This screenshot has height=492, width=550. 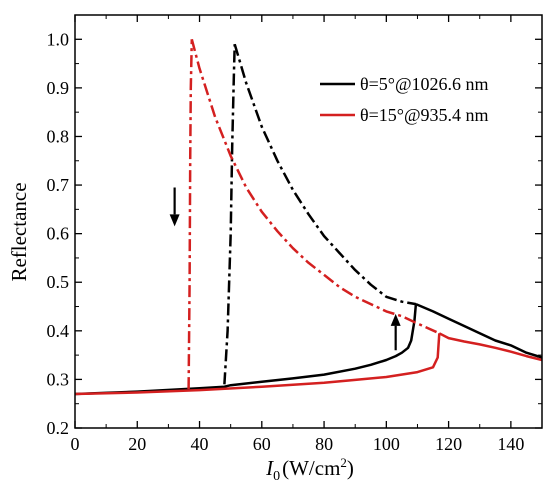 What do you see at coordinates (343, 462) in the screenshot?
I see `x-axis-superscript: 2` at bounding box center [343, 462].